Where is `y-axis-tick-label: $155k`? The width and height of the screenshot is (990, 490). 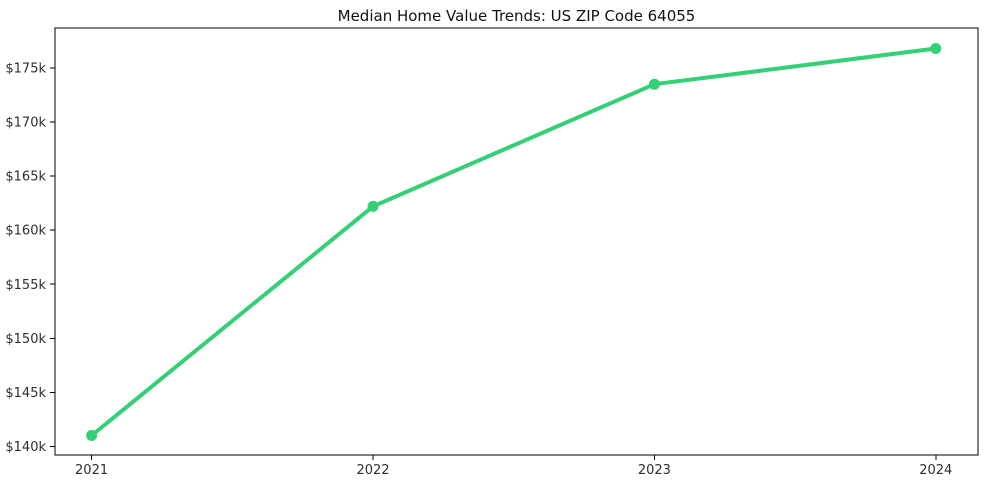
y-axis-tick-label: $155k is located at coordinates (25, 285).